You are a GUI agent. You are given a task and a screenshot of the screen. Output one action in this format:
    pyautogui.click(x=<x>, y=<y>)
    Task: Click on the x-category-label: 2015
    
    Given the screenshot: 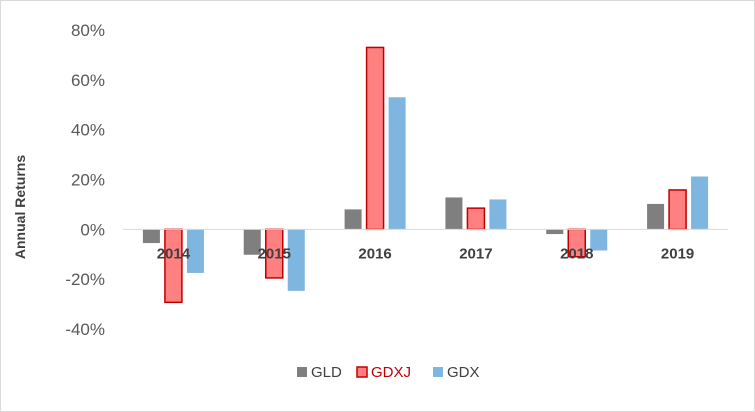 What is the action you would take?
    pyautogui.click(x=274, y=253)
    